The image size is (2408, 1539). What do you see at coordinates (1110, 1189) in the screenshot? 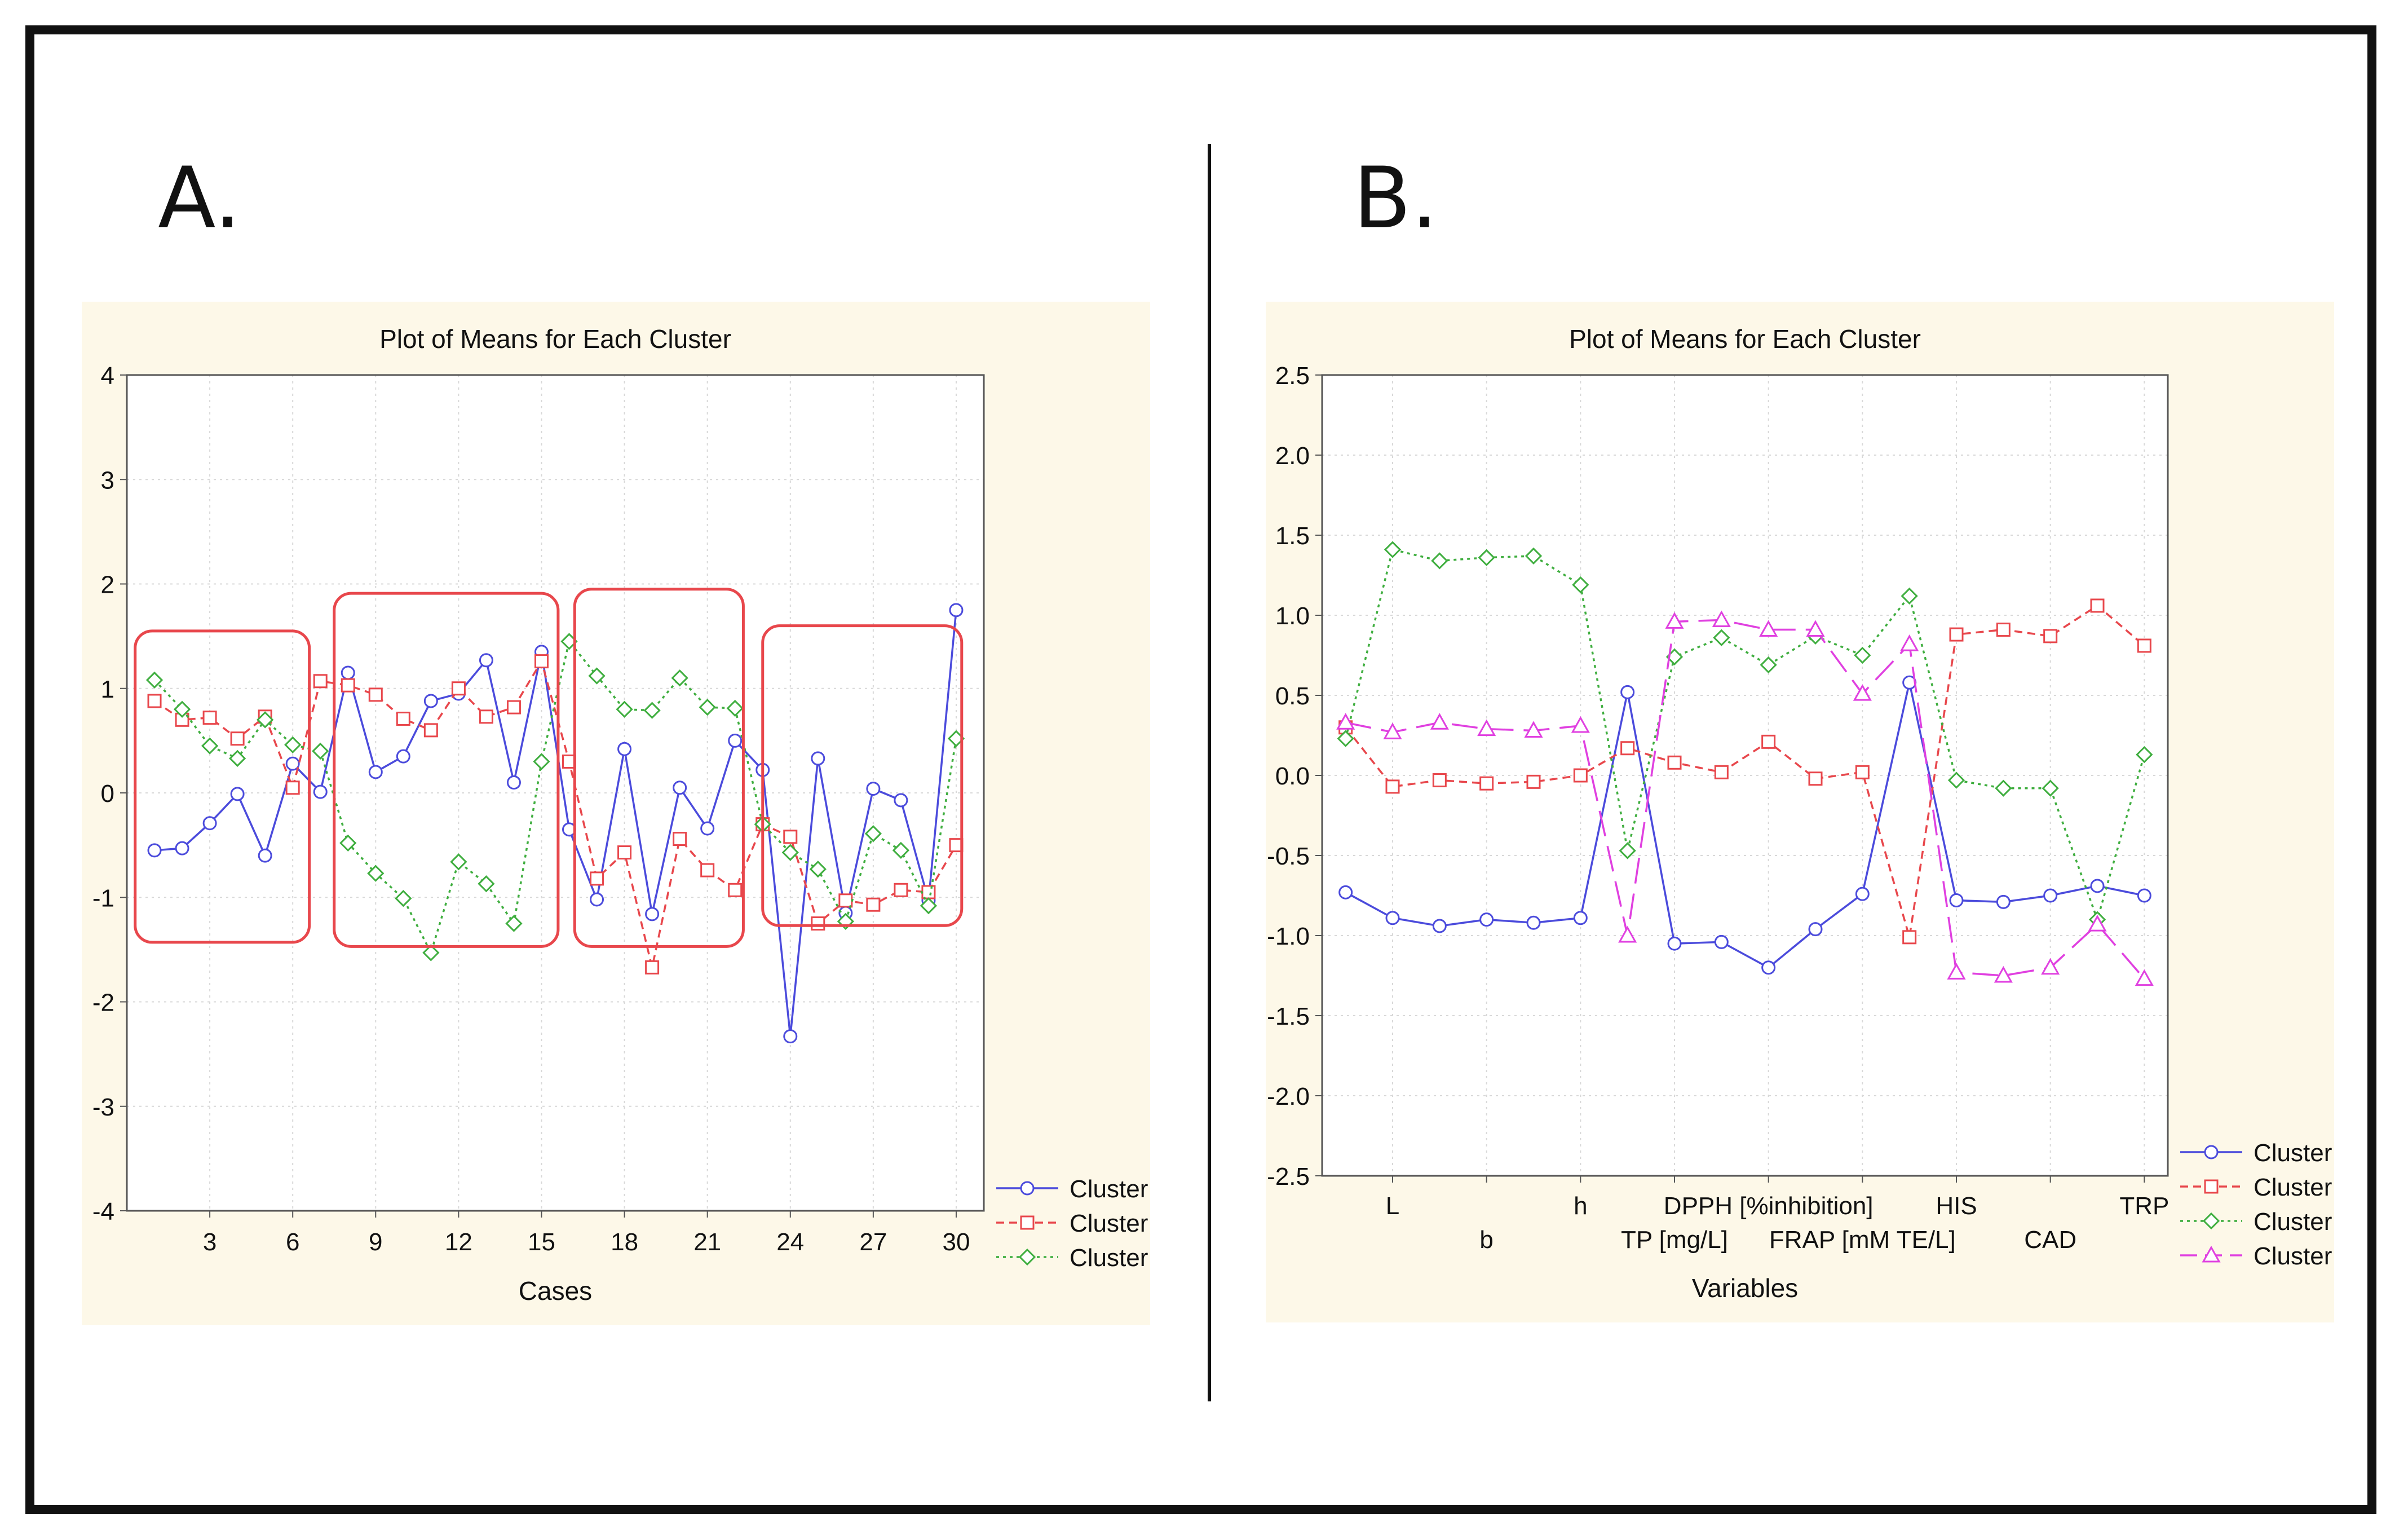
I see `chart-a-legend-label: Cluster 1` at bounding box center [1110, 1189].